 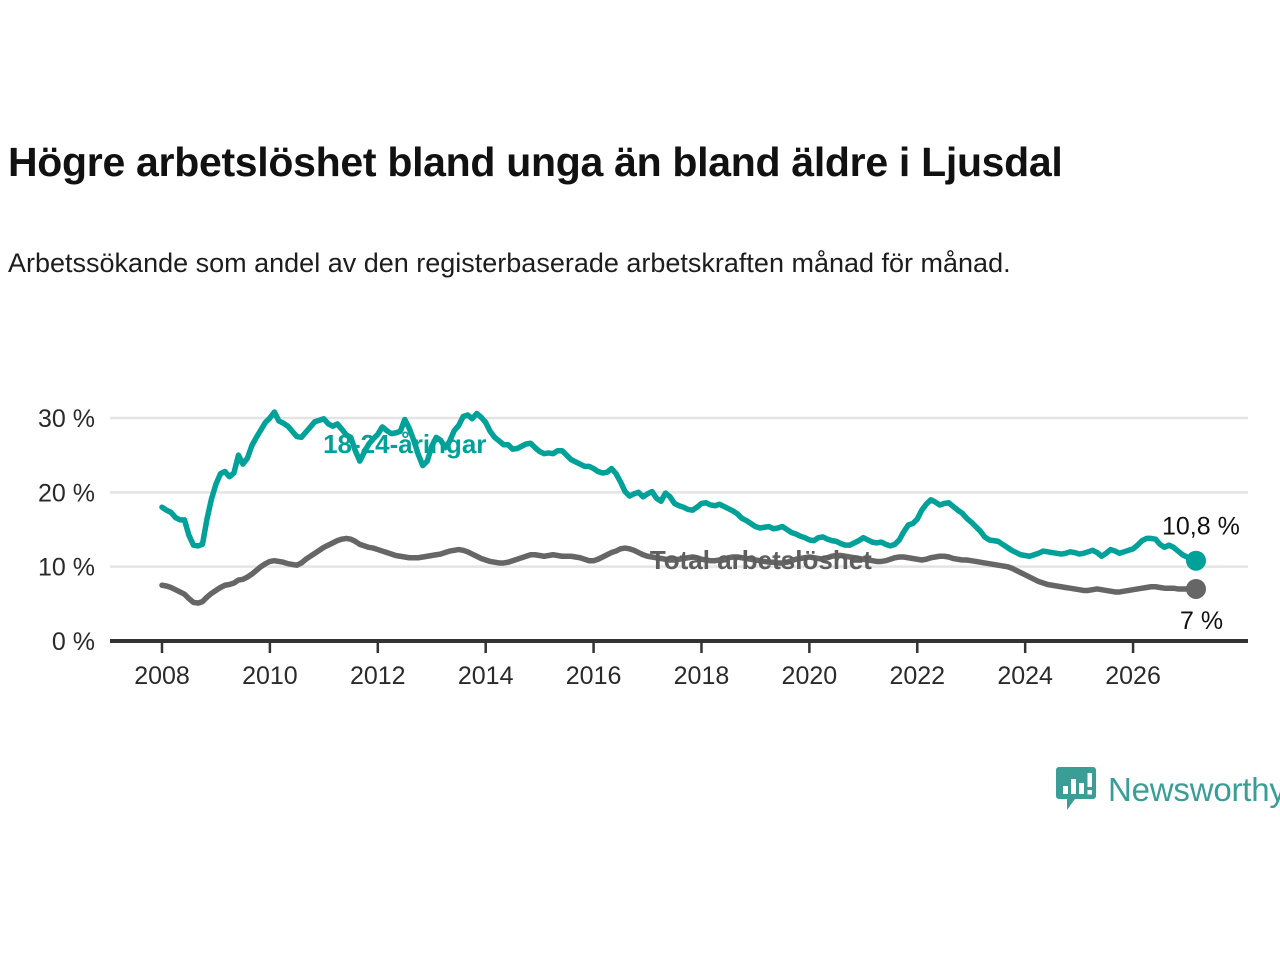 What do you see at coordinates (378, 676) in the screenshot?
I see `x-axis-tick-label: 2012` at bounding box center [378, 676].